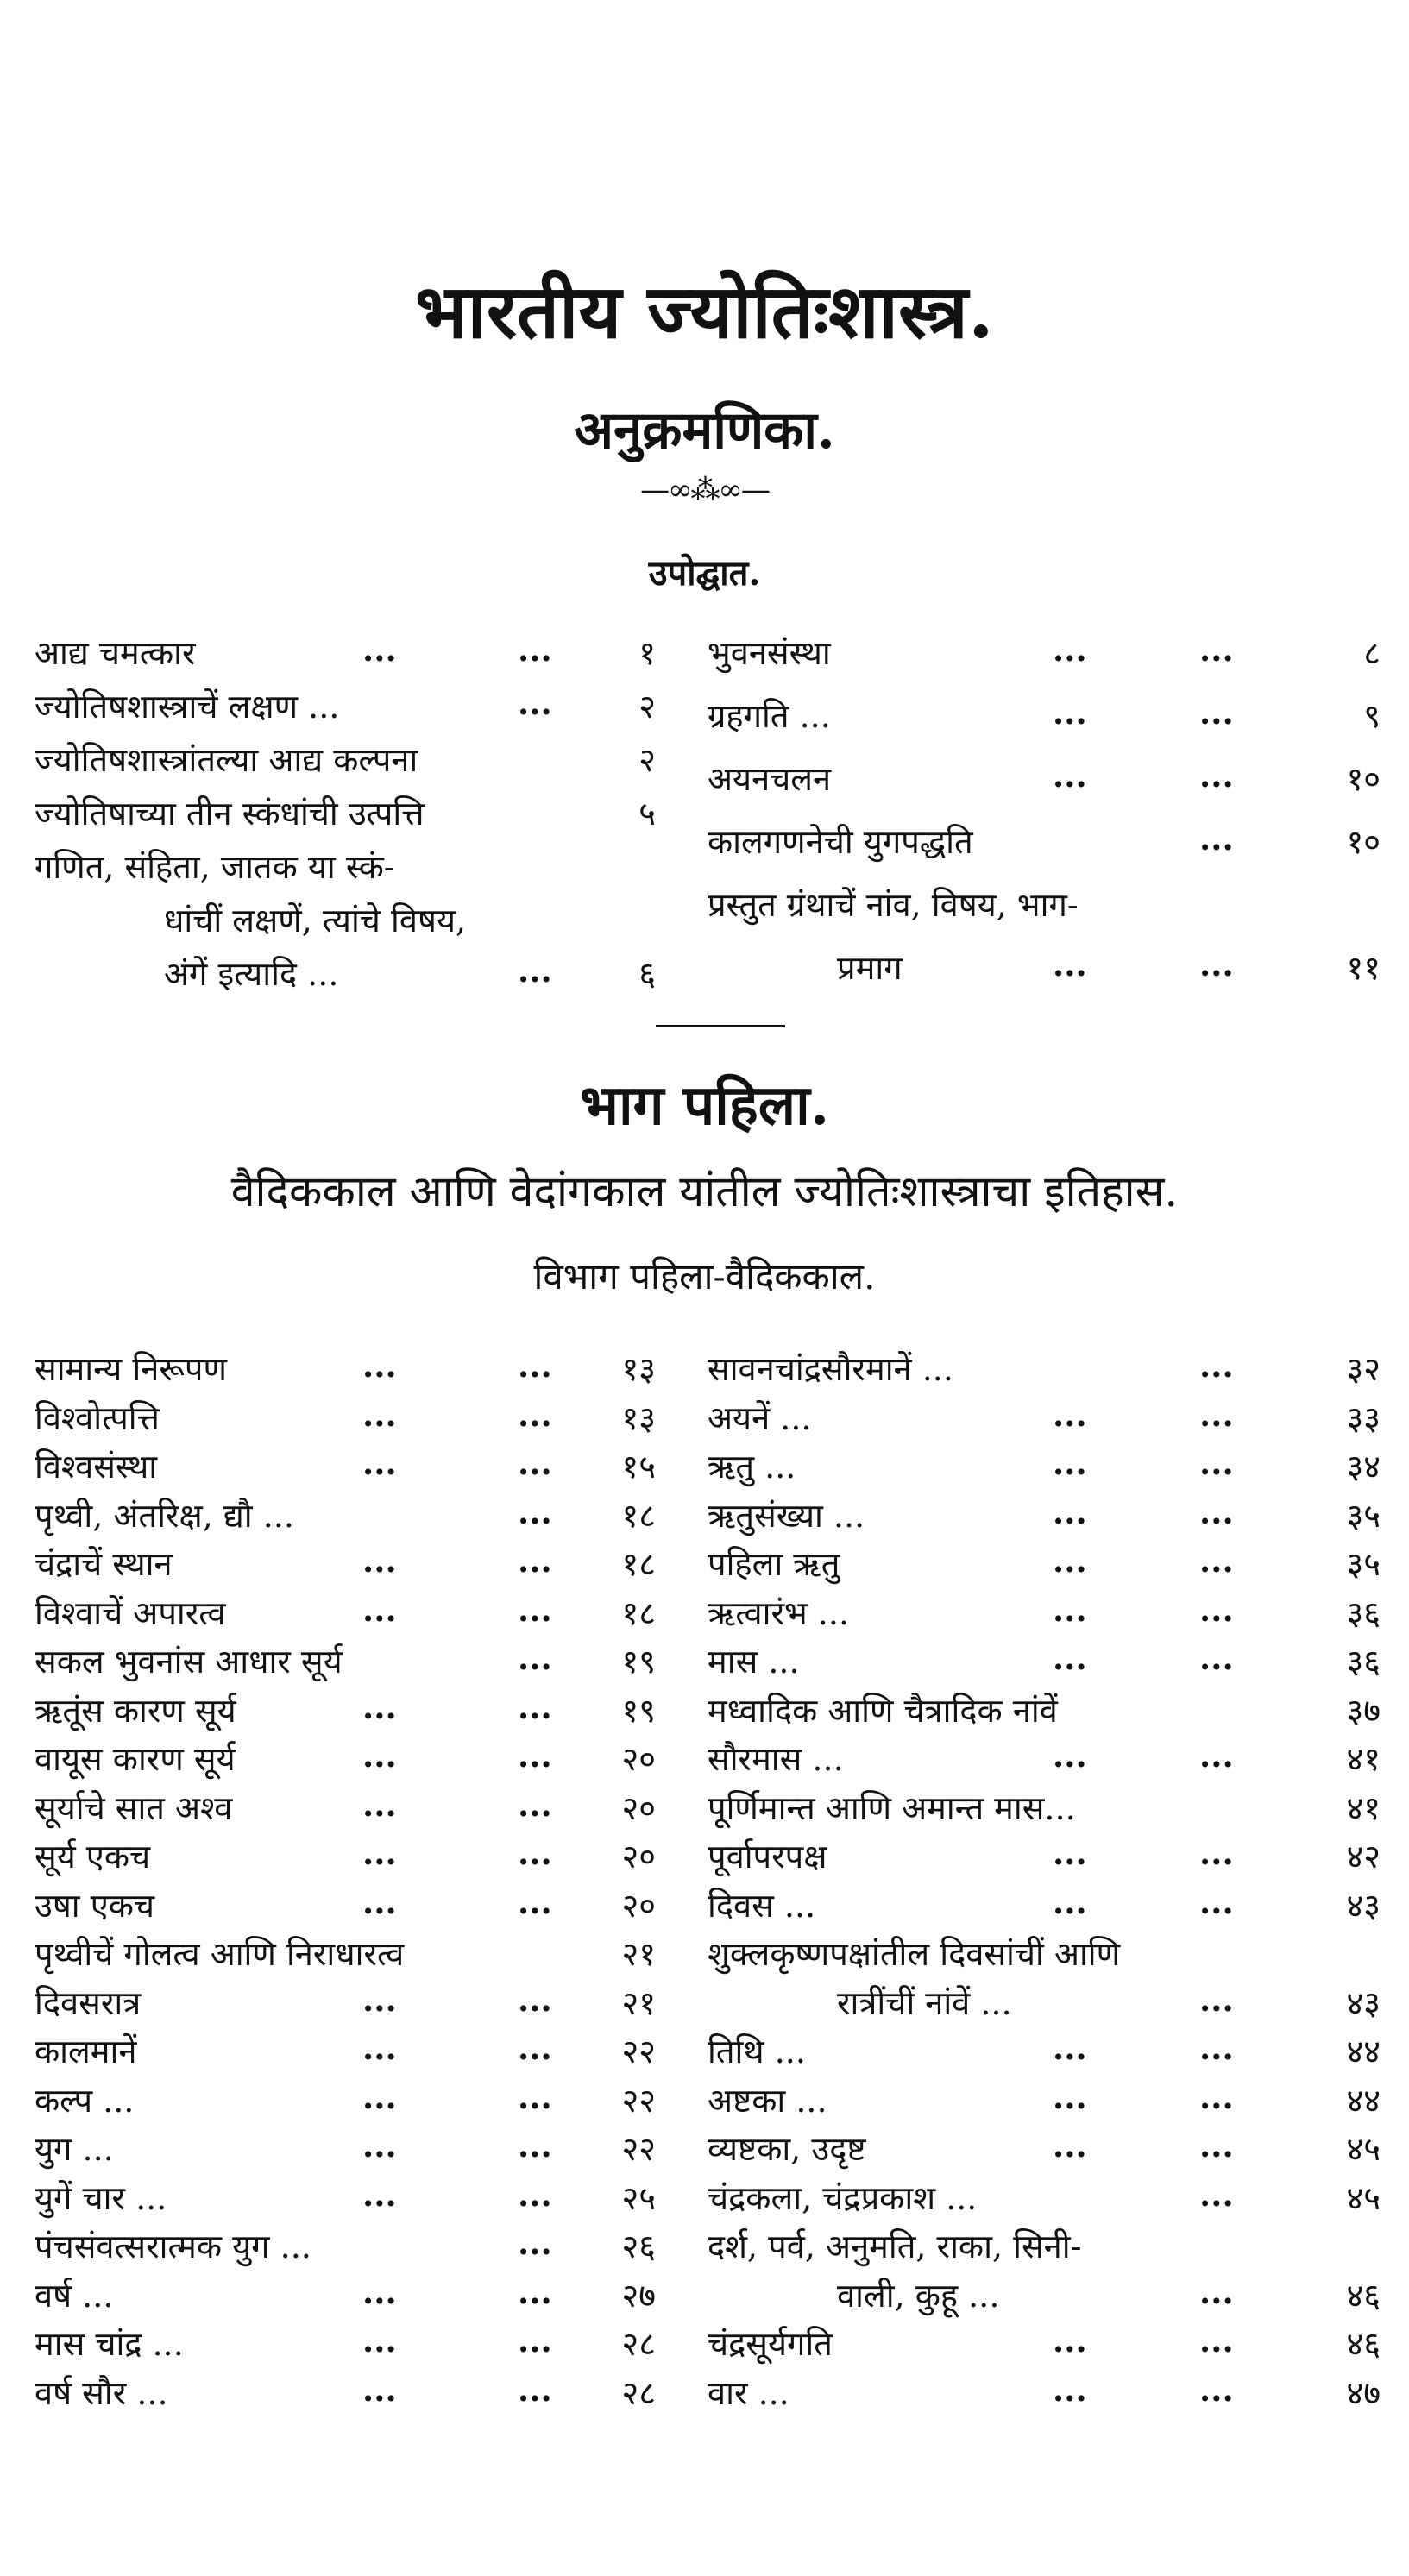 The width and height of the screenshot is (1409, 2576). I want to click on page-number: ४३, so click(1363, 1905).